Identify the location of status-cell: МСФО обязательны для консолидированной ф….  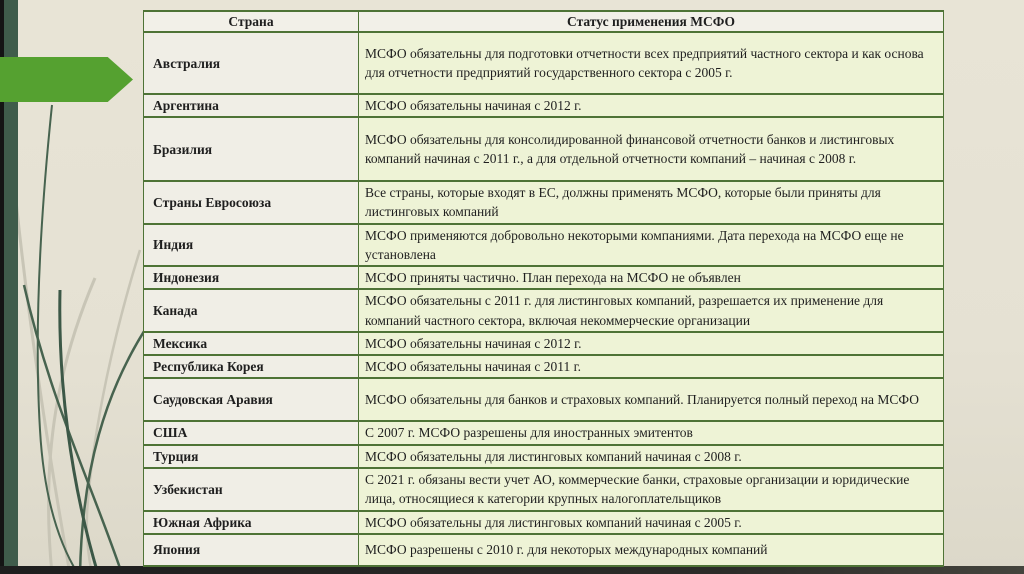
(651, 149).